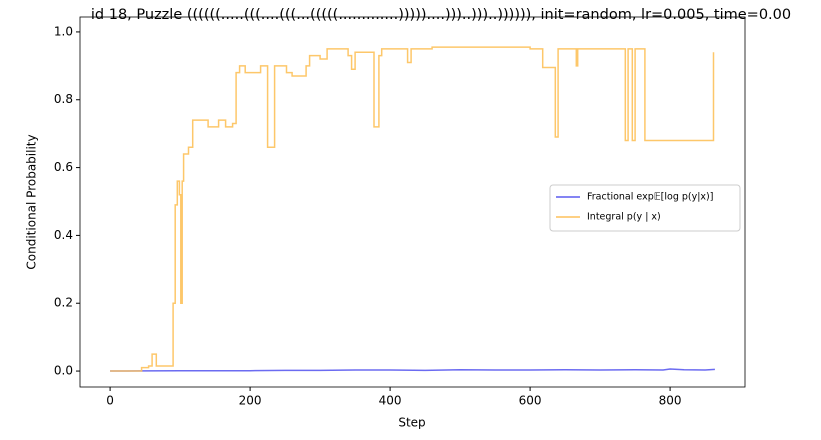 Image resolution: width=821 pixels, height=440 pixels. Describe the element at coordinates (412, 370) in the screenshot. I see `series-line` at that location.